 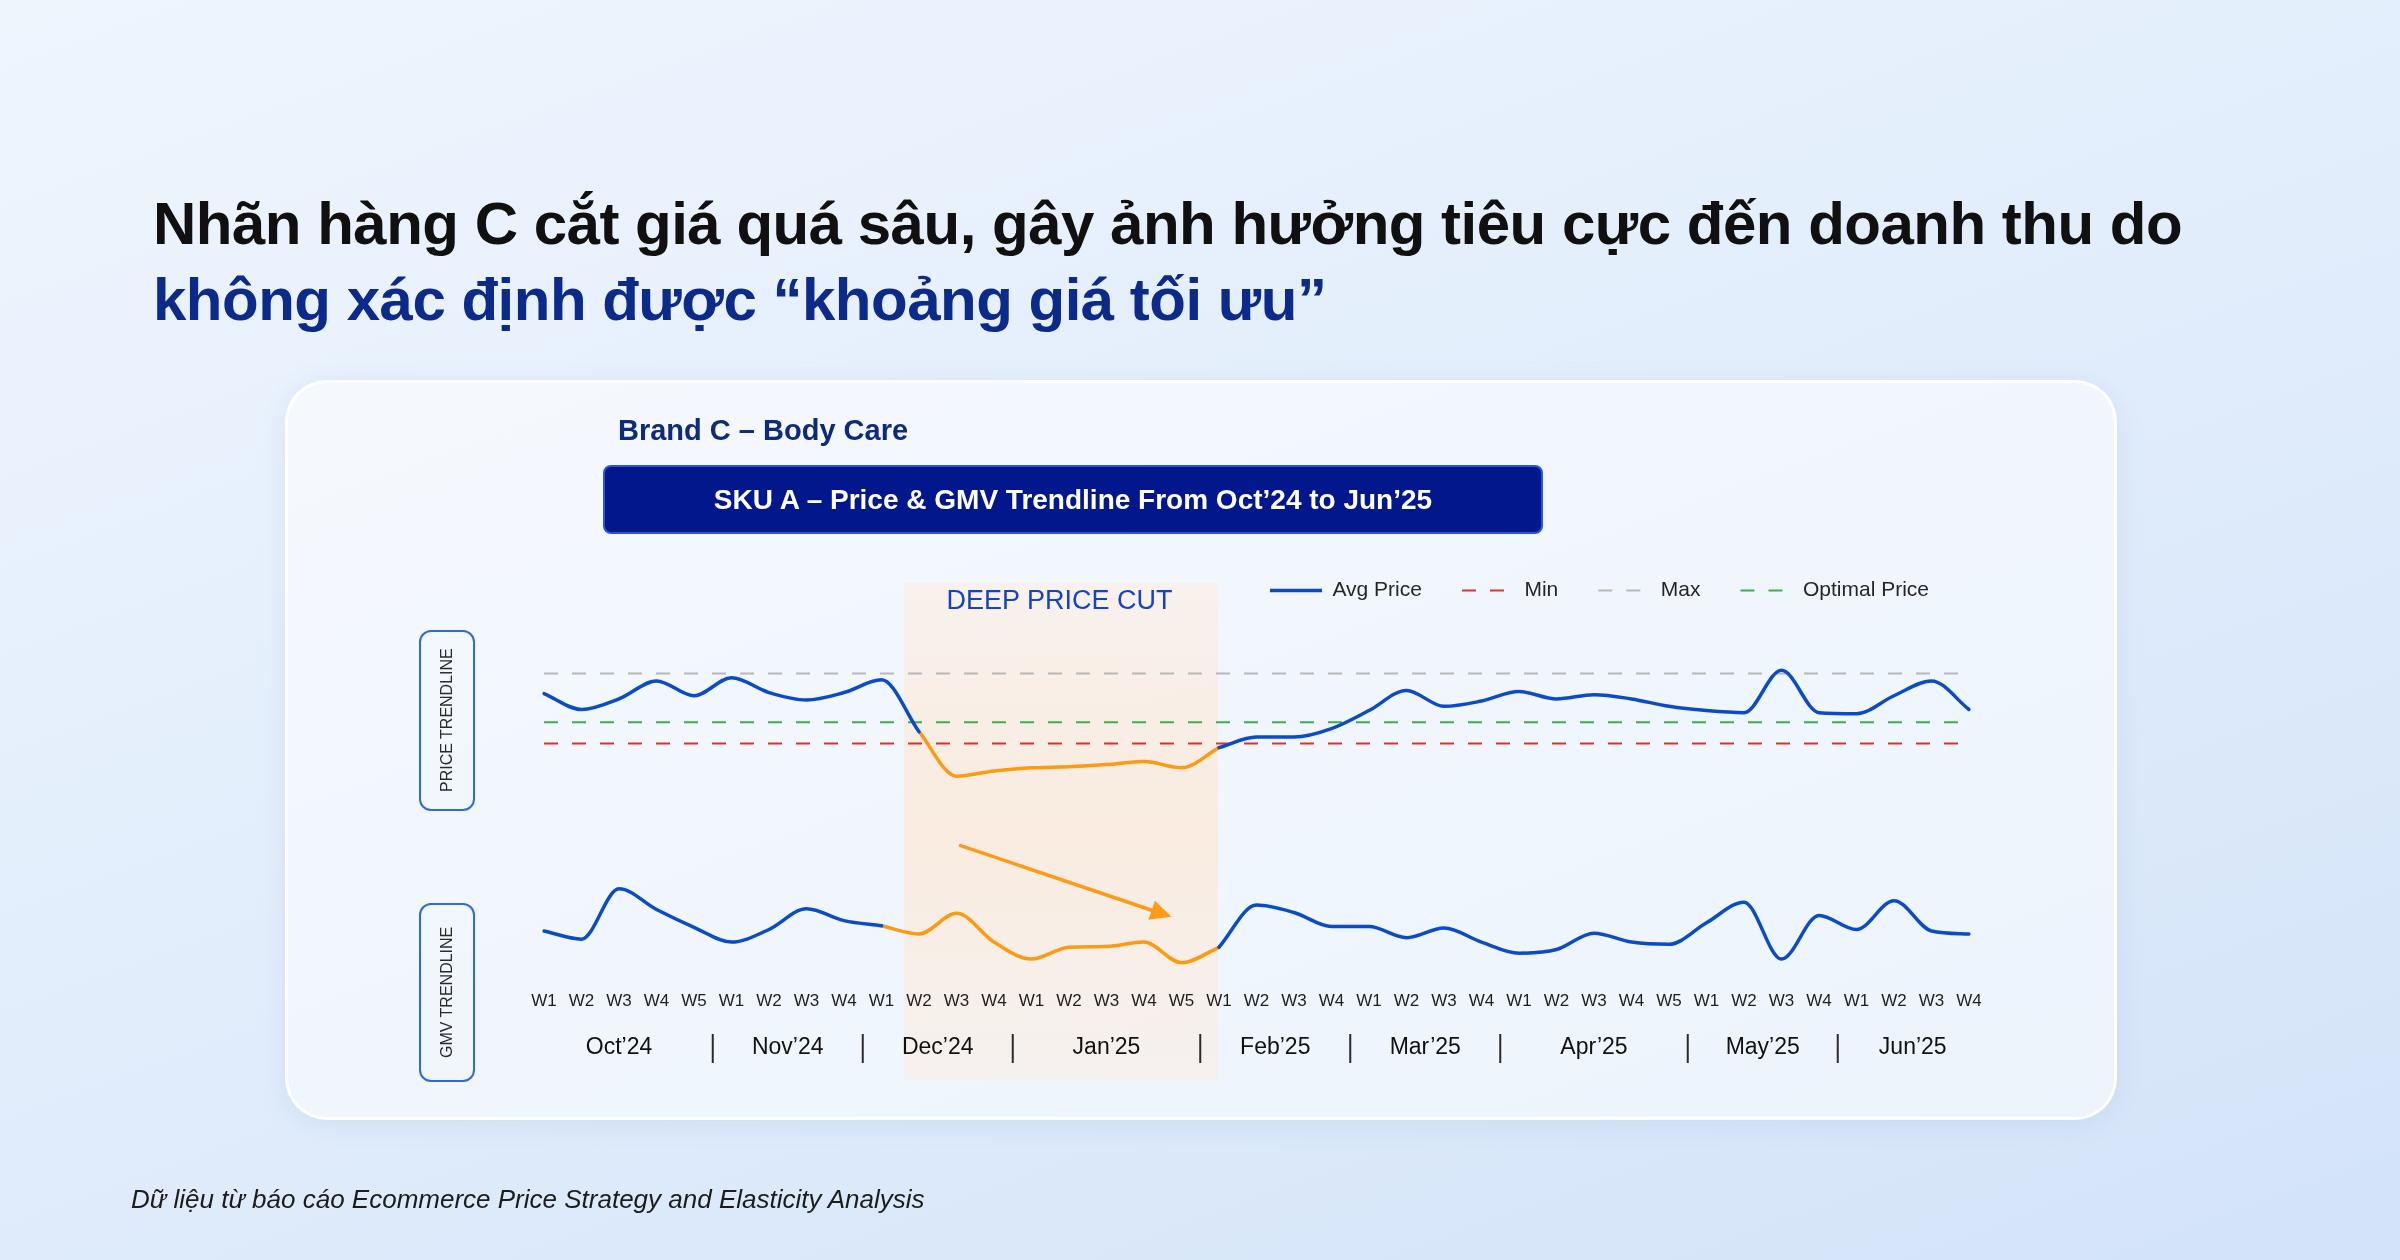 I want to click on text: Mar’25, so click(x=1425, y=1046).